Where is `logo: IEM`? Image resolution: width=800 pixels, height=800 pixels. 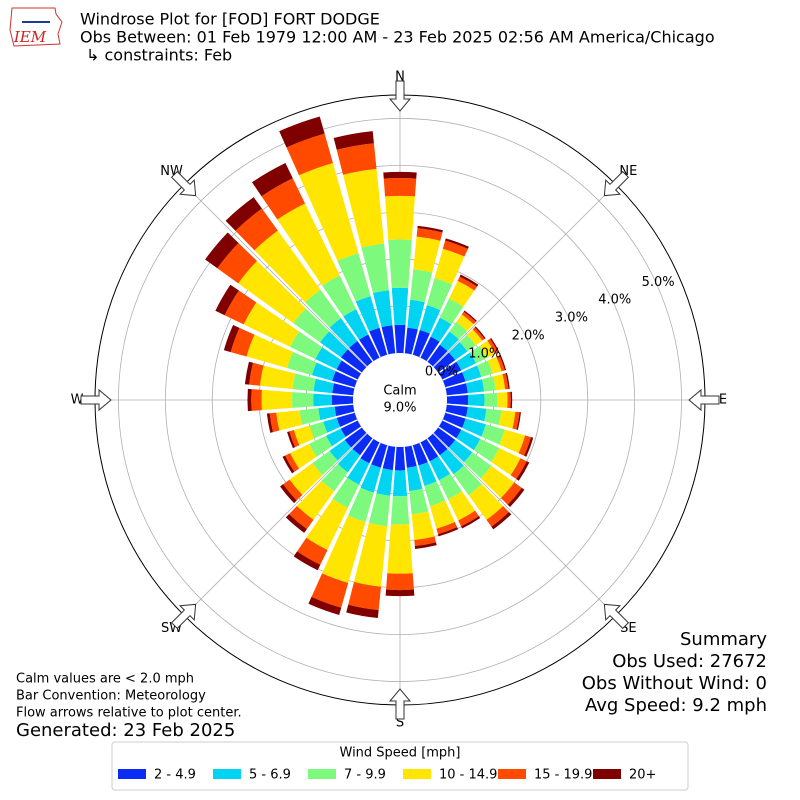 logo: IEM is located at coordinates (36, 27).